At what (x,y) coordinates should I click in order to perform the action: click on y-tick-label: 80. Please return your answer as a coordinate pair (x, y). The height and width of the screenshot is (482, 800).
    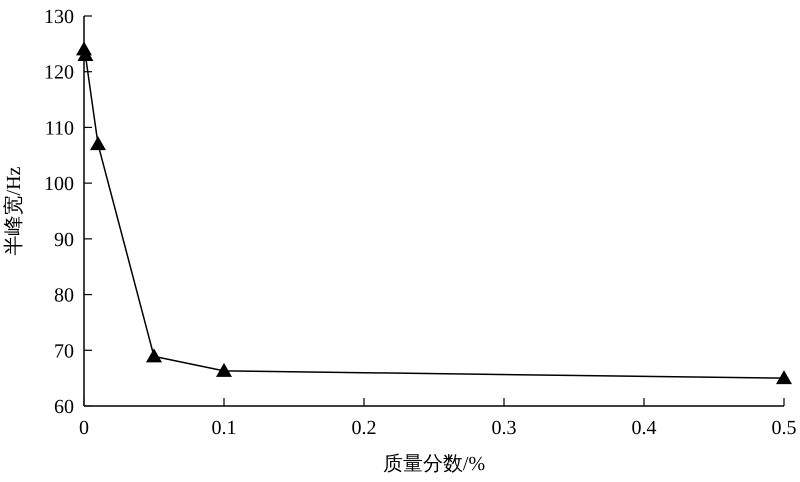
    Looking at the image, I should click on (64, 295).